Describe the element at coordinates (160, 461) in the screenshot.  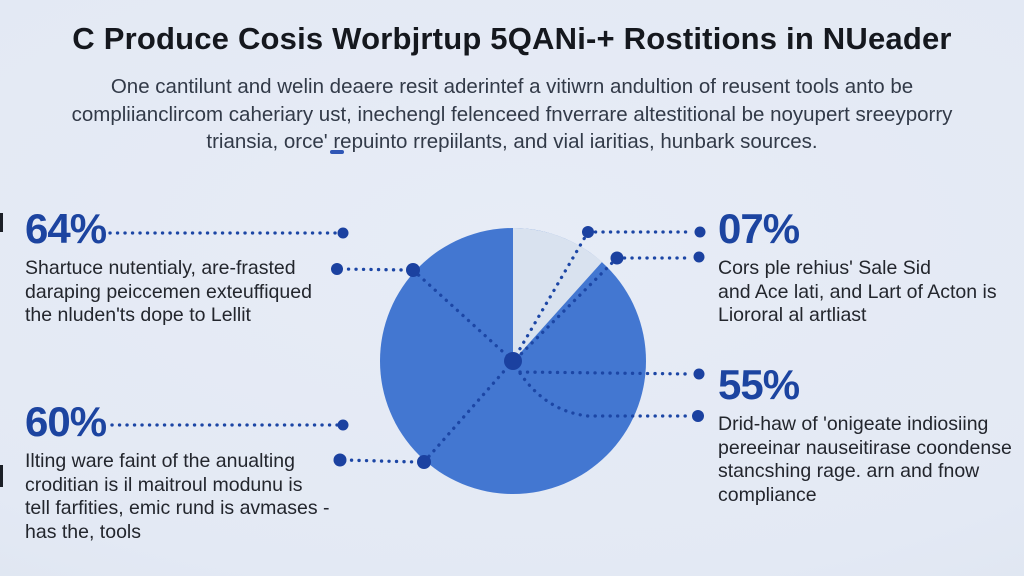
I see `stat-60-line-1: Ilting ware faint of the anualting` at that location.